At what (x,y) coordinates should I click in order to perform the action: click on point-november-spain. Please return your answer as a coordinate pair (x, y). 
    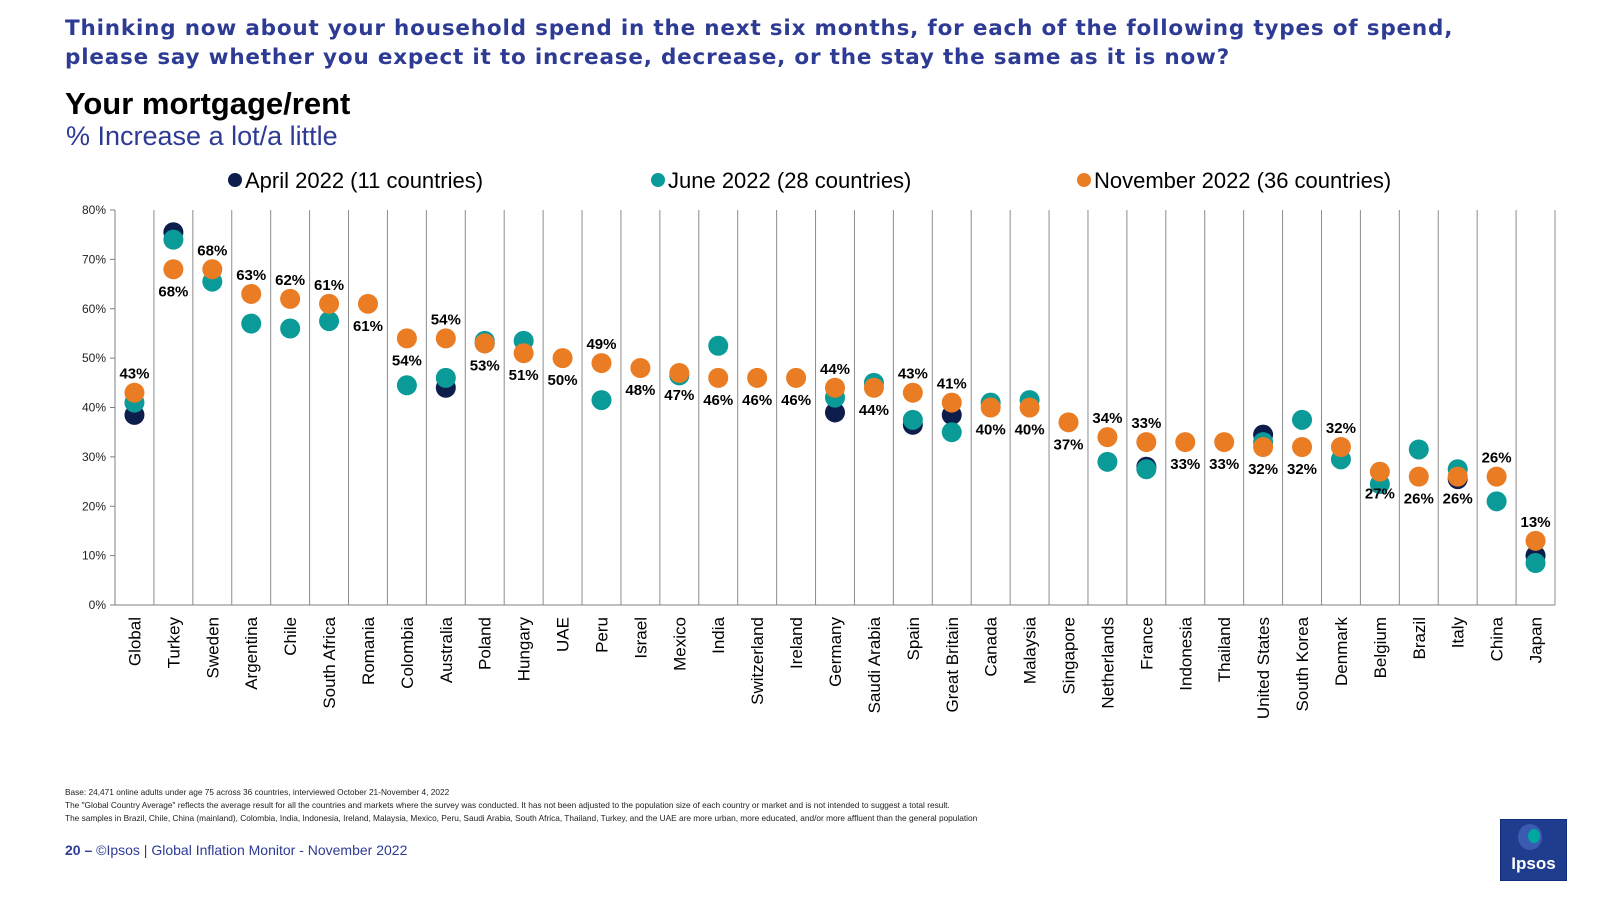
    Looking at the image, I should click on (912, 392).